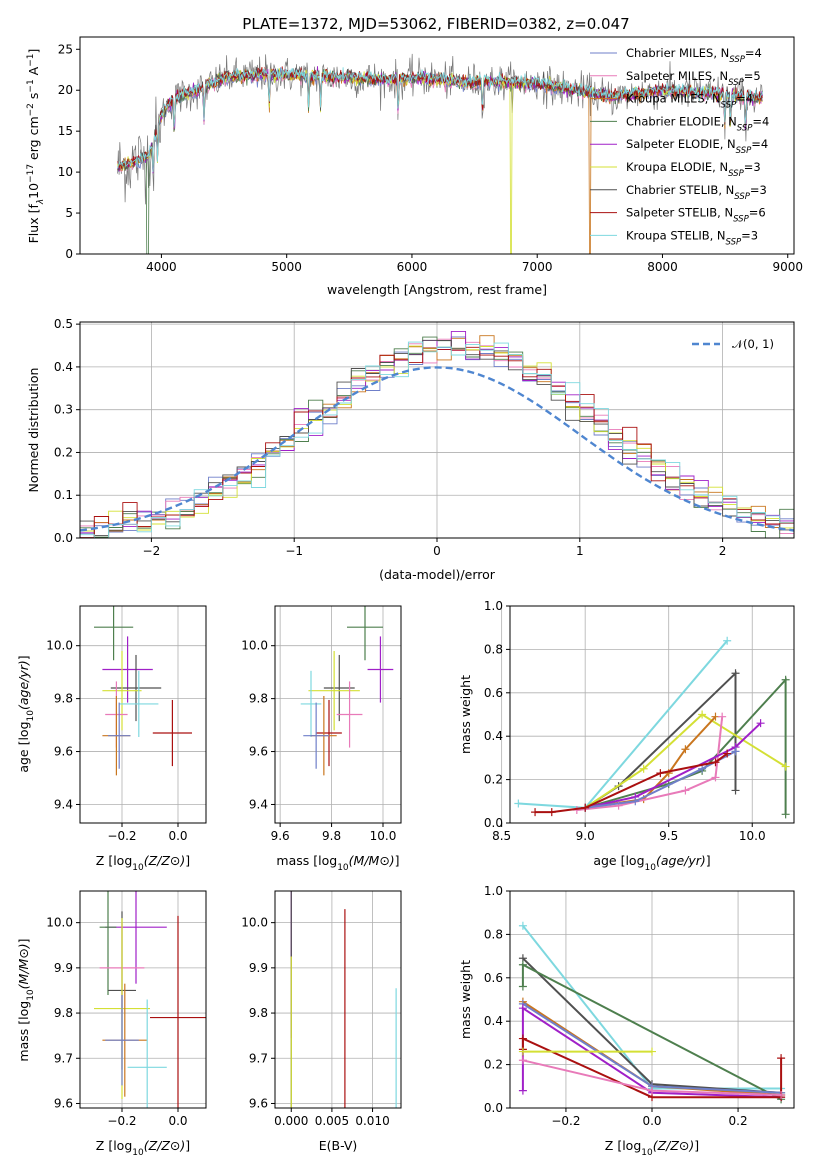 This screenshot has width=819, height=1170. I want to click on weight_vs_Z-ytick-label: 0.6, so click(493, 978).